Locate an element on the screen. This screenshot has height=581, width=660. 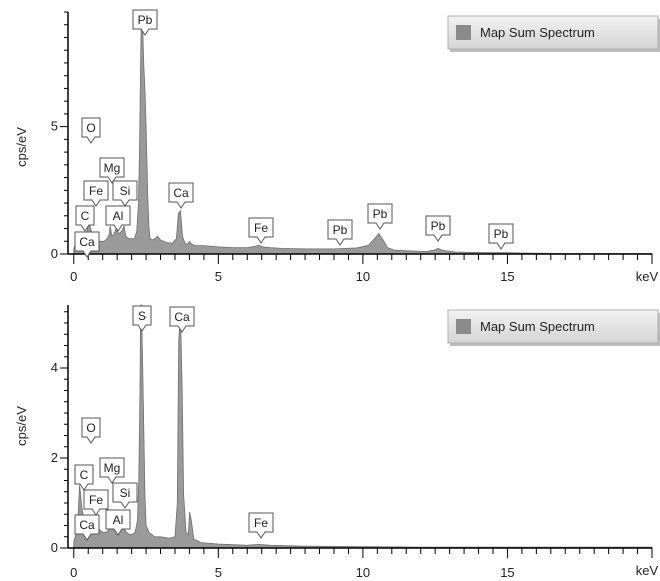
y-tick-label: 5 is located at coordinates (54, 126).